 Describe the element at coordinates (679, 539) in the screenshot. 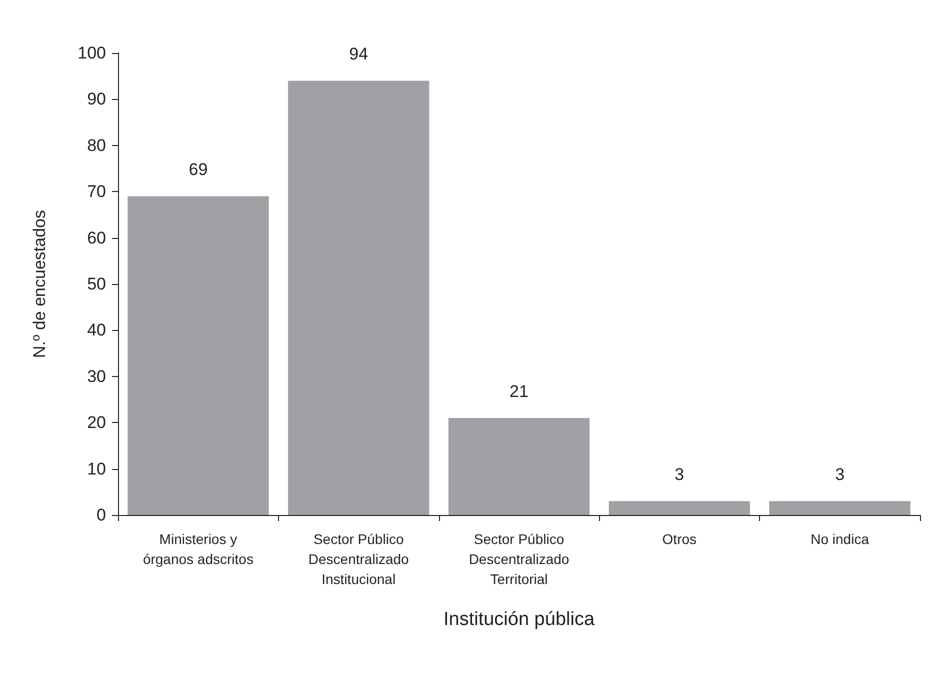

I see `x-tick-label: Otros` at that location.